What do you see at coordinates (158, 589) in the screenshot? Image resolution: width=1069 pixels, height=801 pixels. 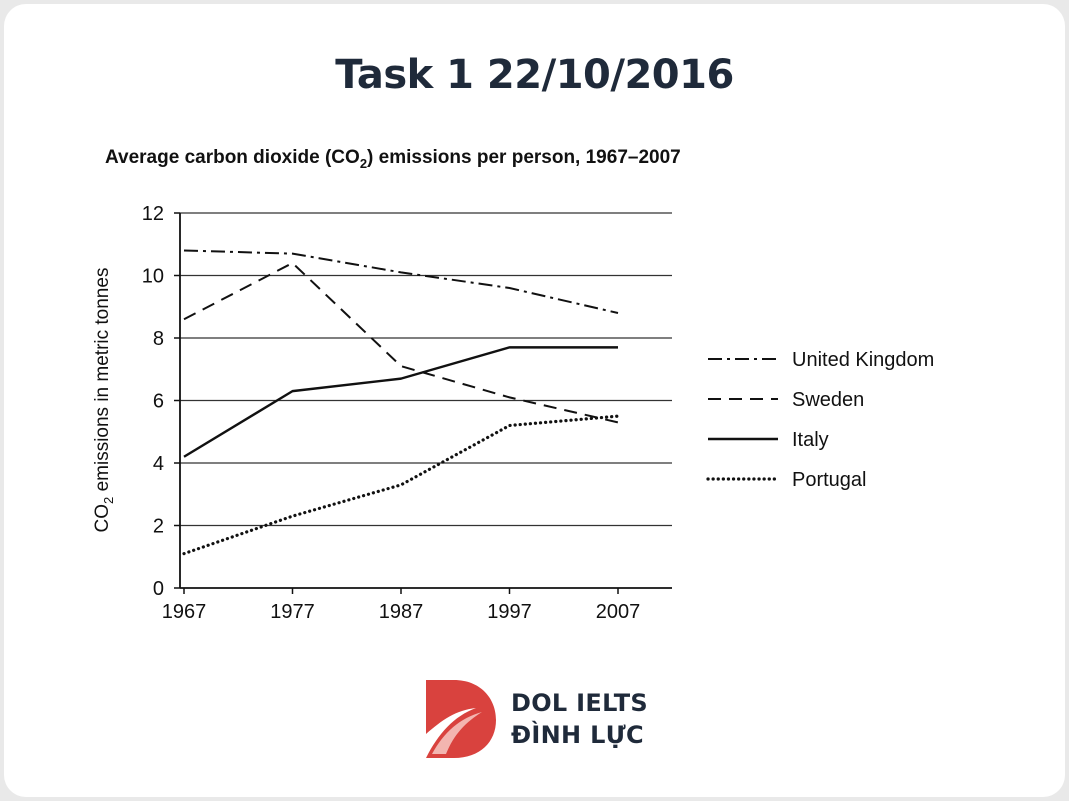 I see `y-tick-label: 0` at bounding box center [158, 589].